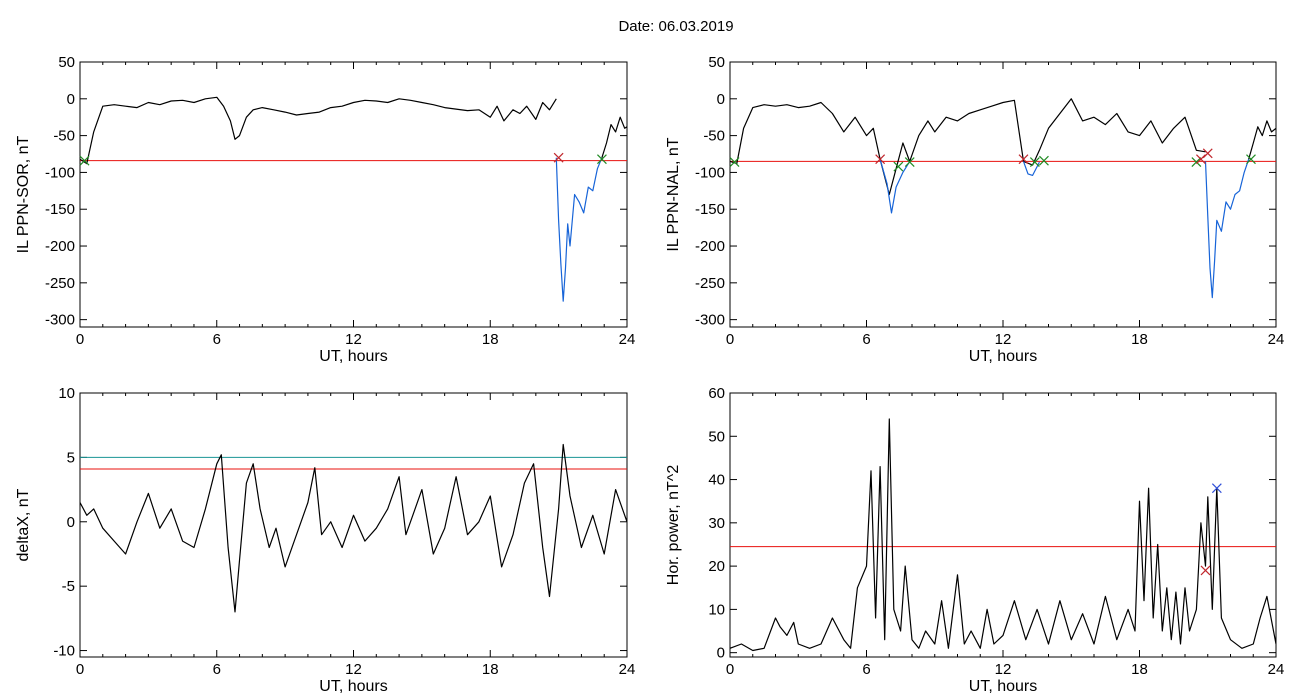 This screenshot has height=700, width=1300. I want to click on y-axis-label: Hor. power, nT^2, so click(673, 525).